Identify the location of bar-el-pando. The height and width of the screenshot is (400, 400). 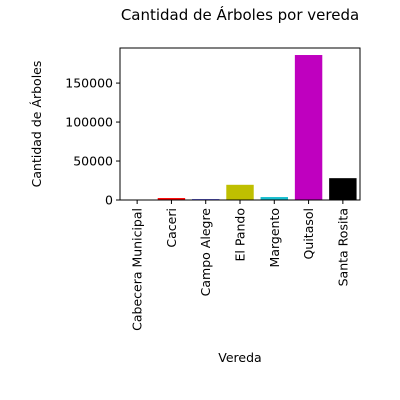
(240, 192).